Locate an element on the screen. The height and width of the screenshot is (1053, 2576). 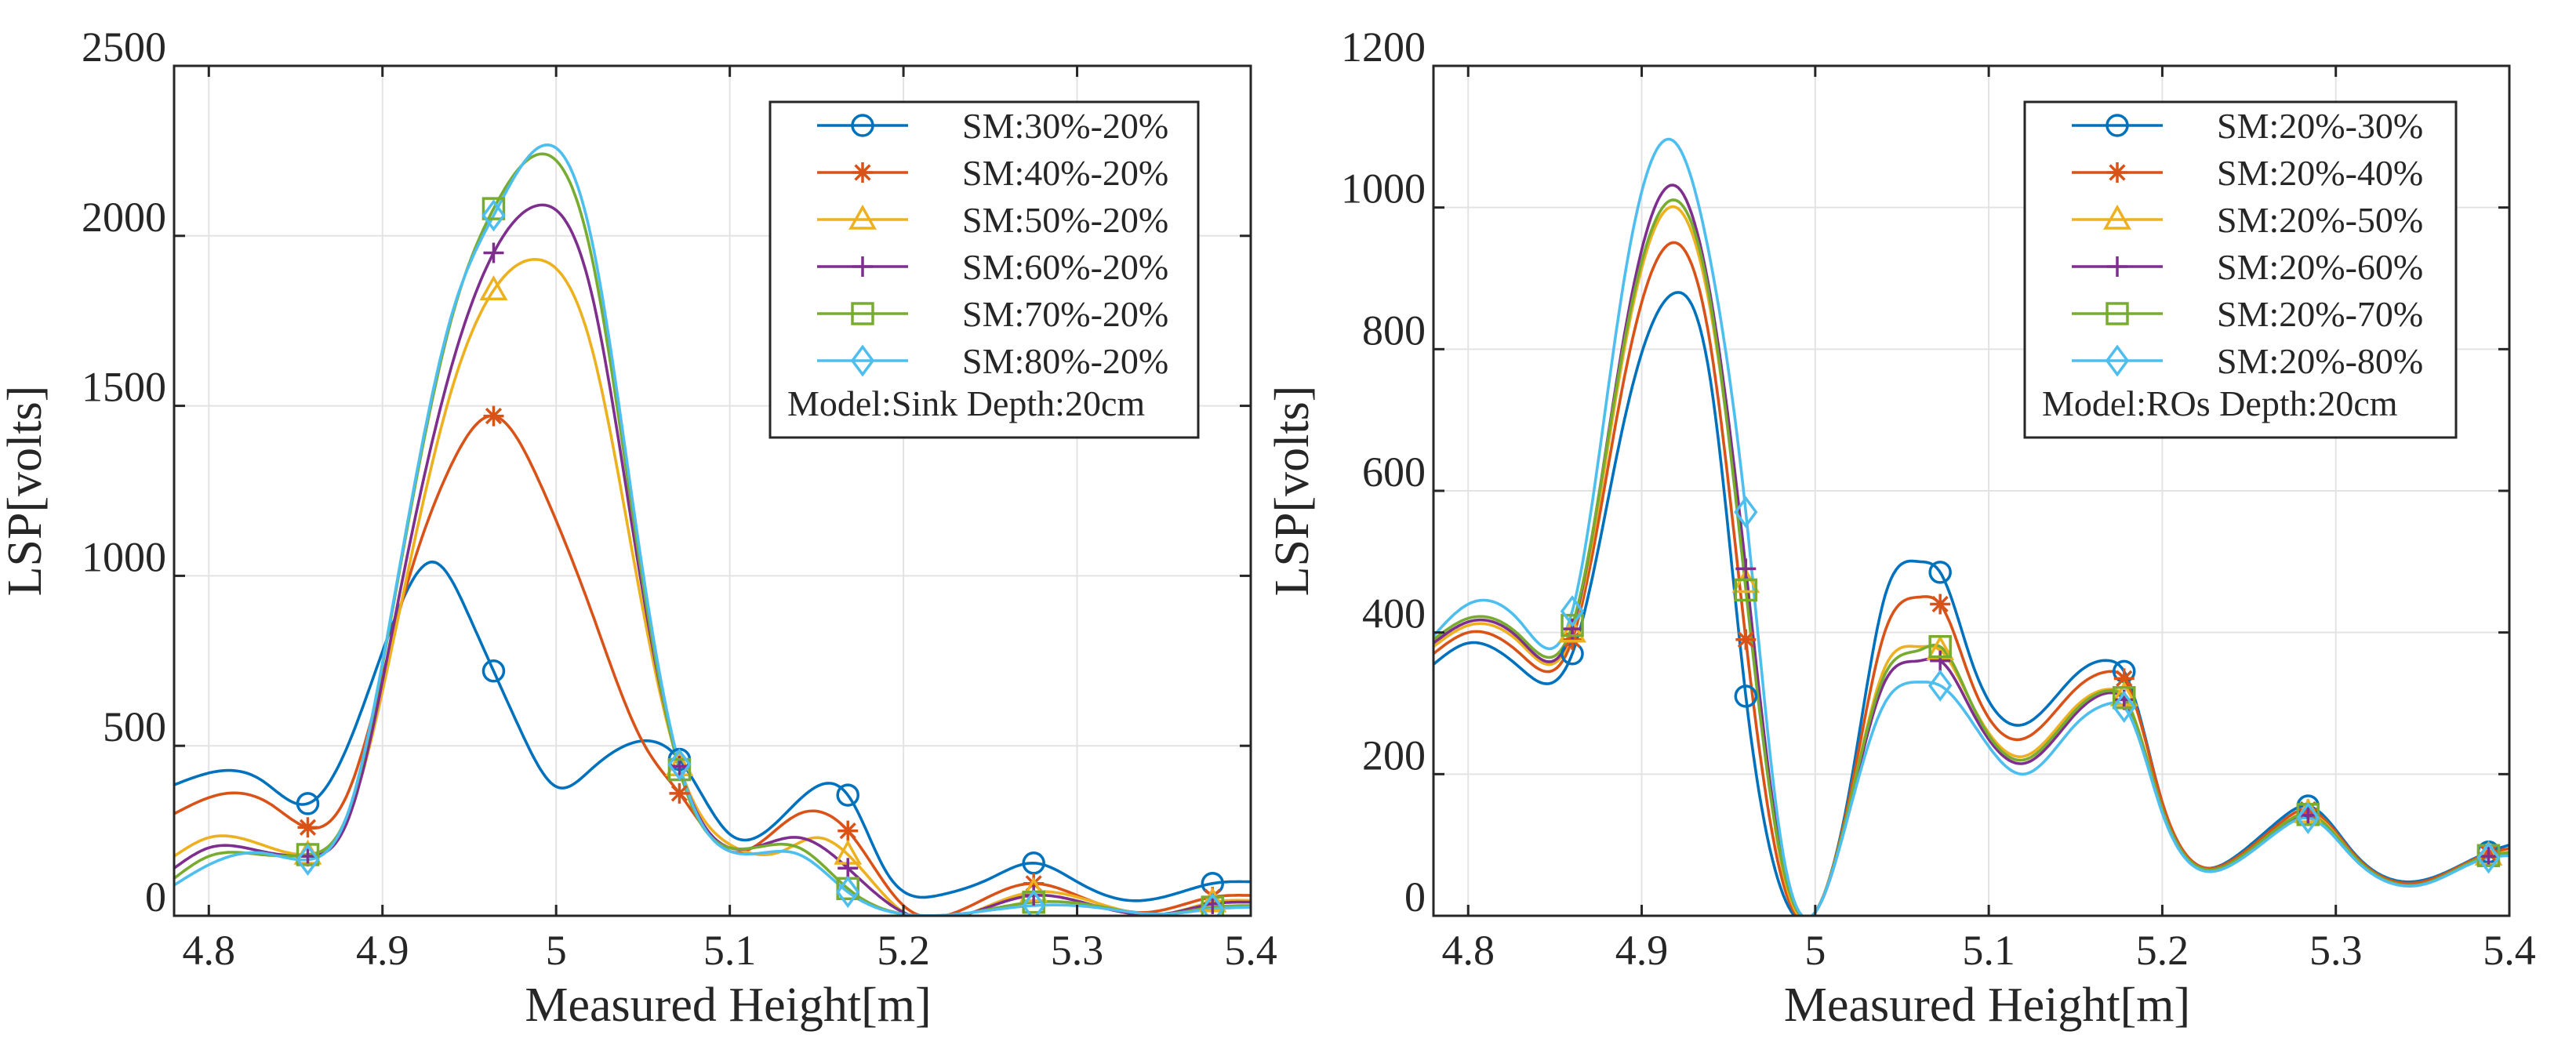
legend-entry-label: SM:20%-40% is located at coordinates (2320, 173).